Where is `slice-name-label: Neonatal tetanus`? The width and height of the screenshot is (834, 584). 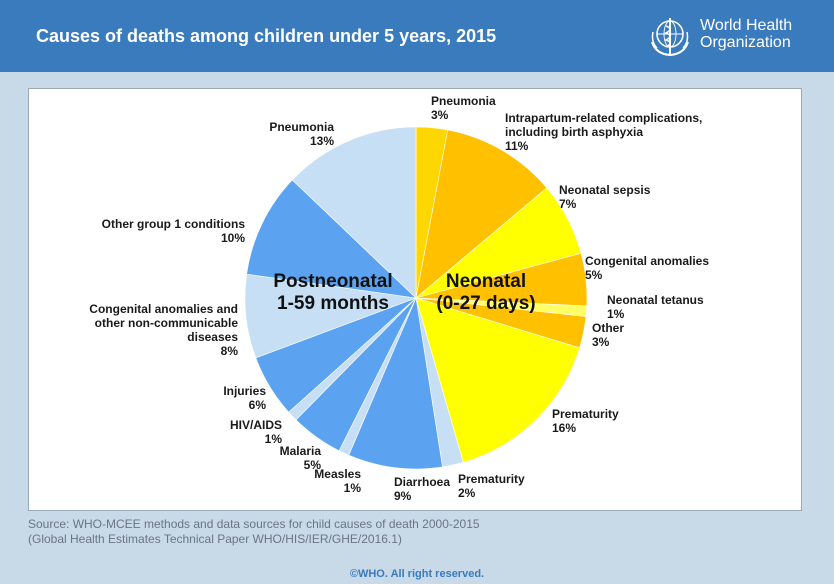 slice-name-label: Neonatal tetanus is located at coordinates (655, 300).